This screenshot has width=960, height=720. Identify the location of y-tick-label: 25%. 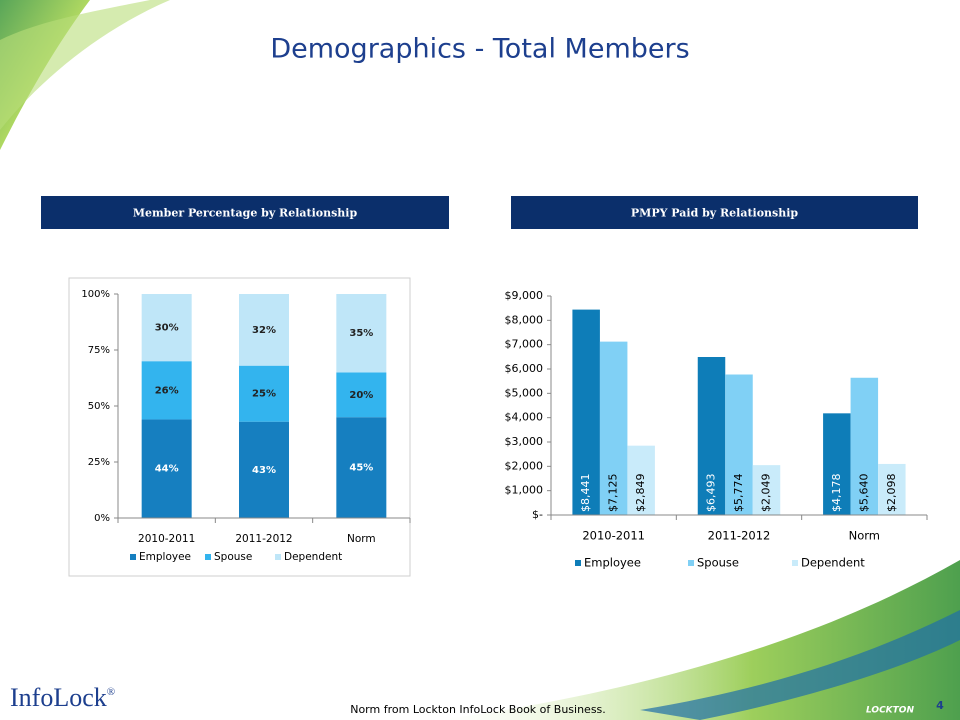
(99, 462).